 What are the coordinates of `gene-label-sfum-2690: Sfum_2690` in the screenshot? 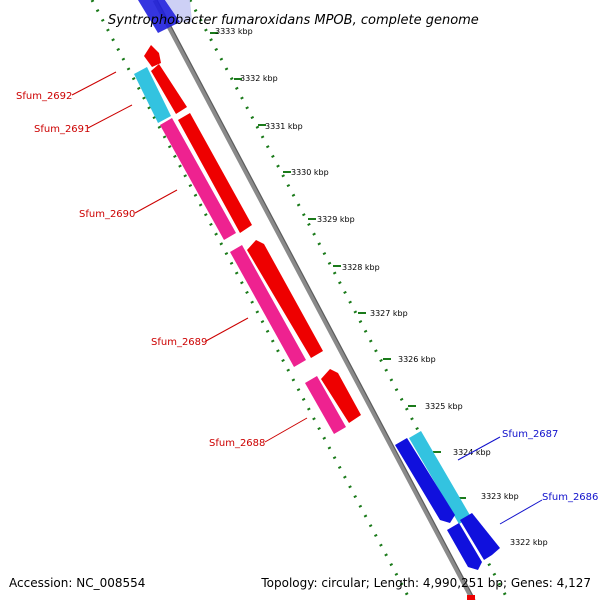 It's located at (107, 214).